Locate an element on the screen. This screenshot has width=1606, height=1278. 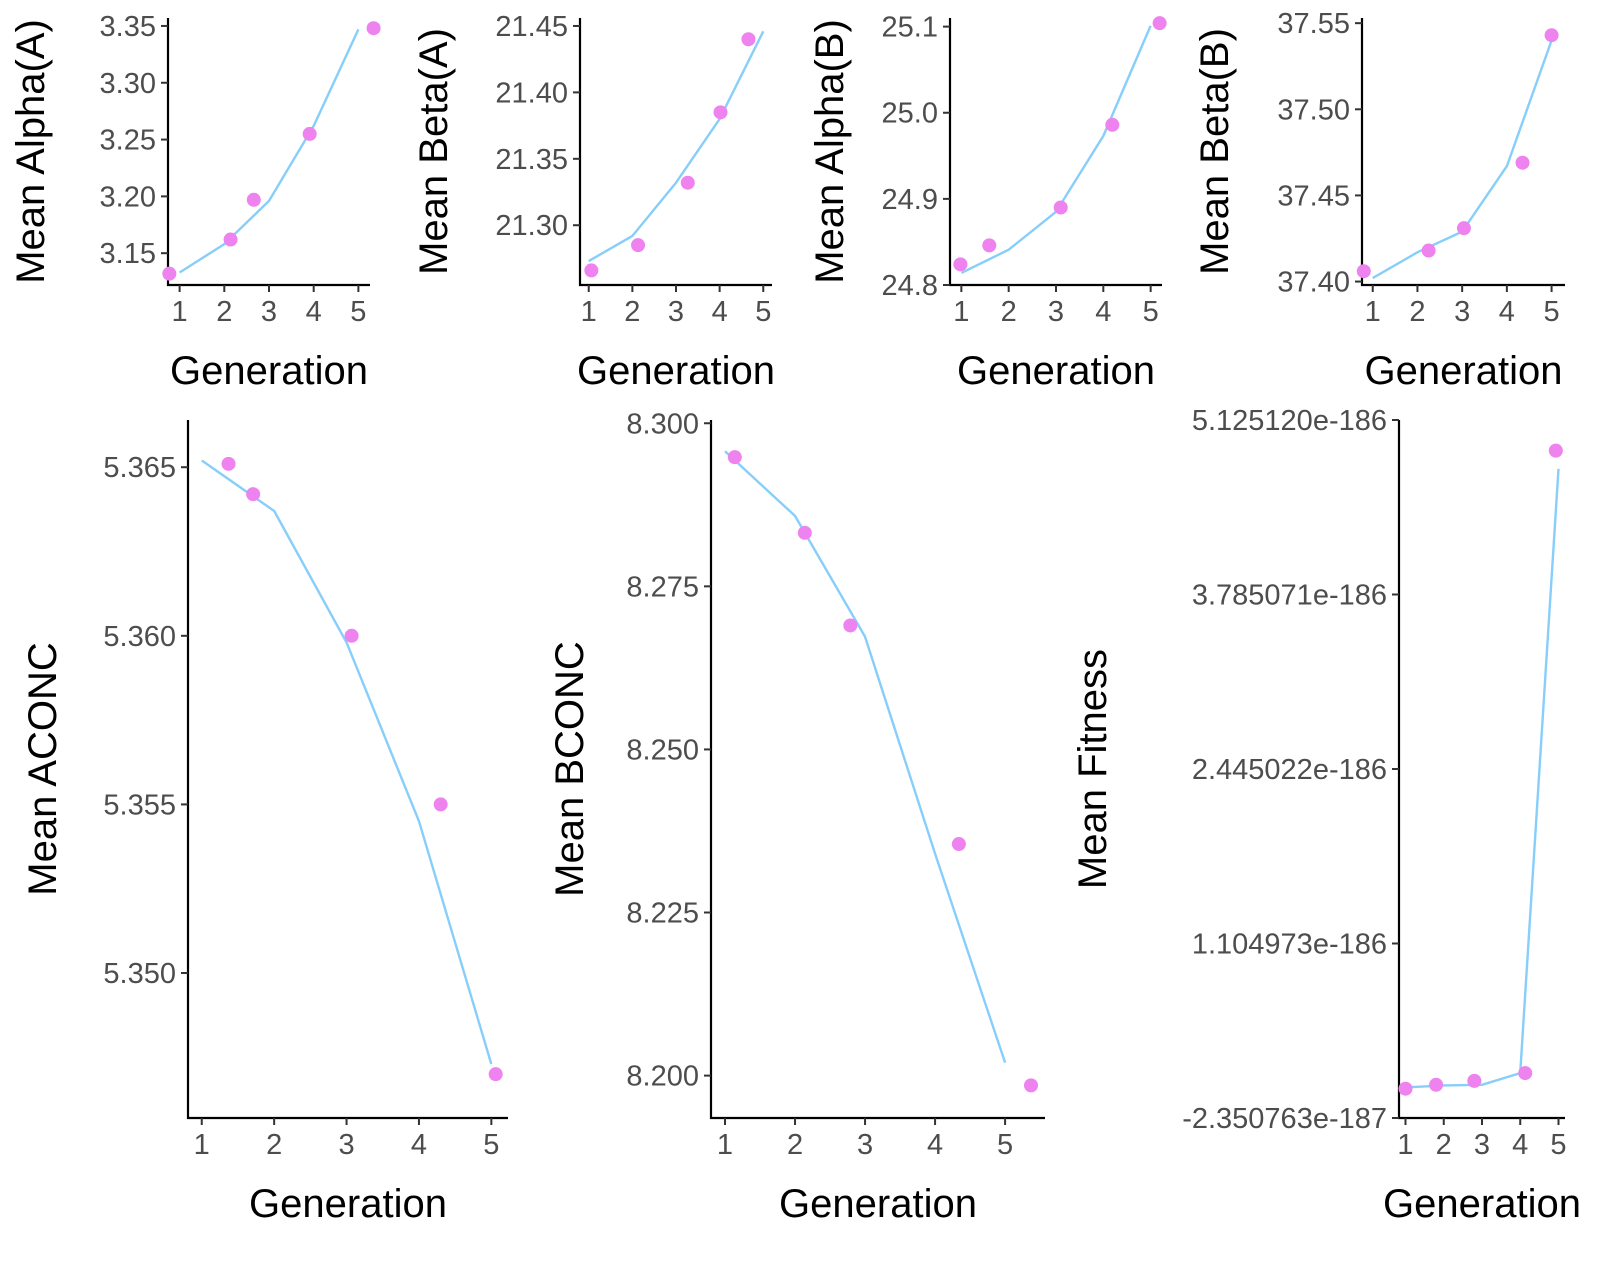
y-tick-label: 8.275 is located at coordinates (662, 587).